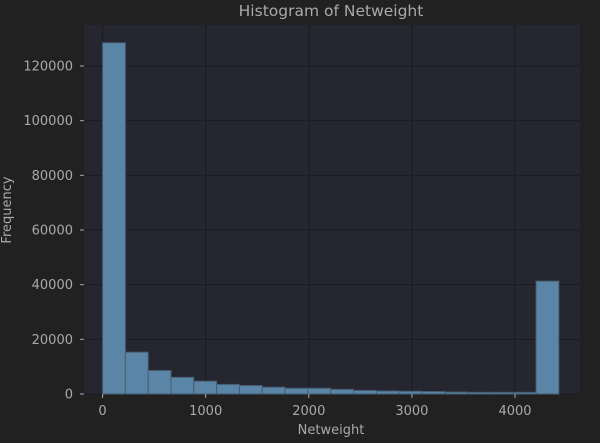 The height and width of the screenshot is (443, 600). I want to click on x-tick-label: 4000, so click(514, 411).